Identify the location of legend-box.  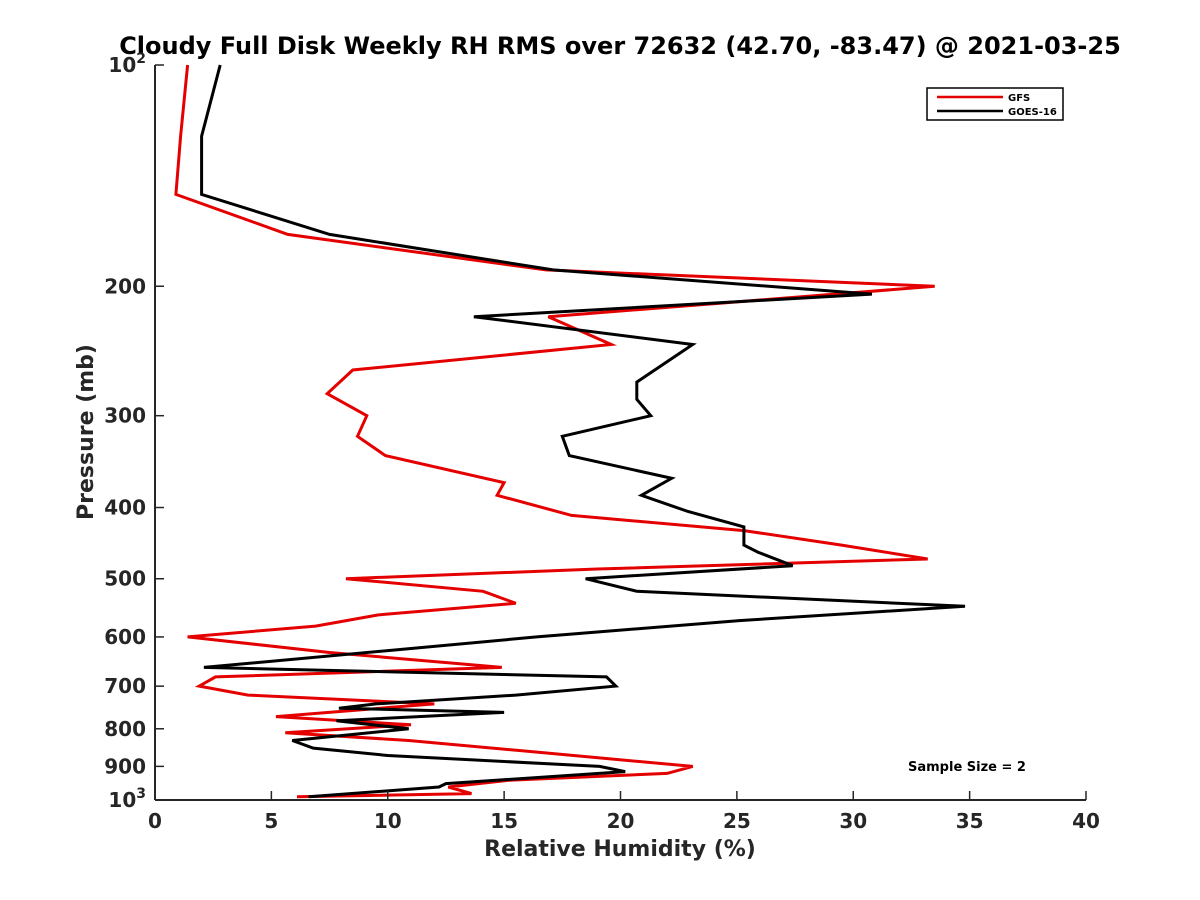
(995, 104).